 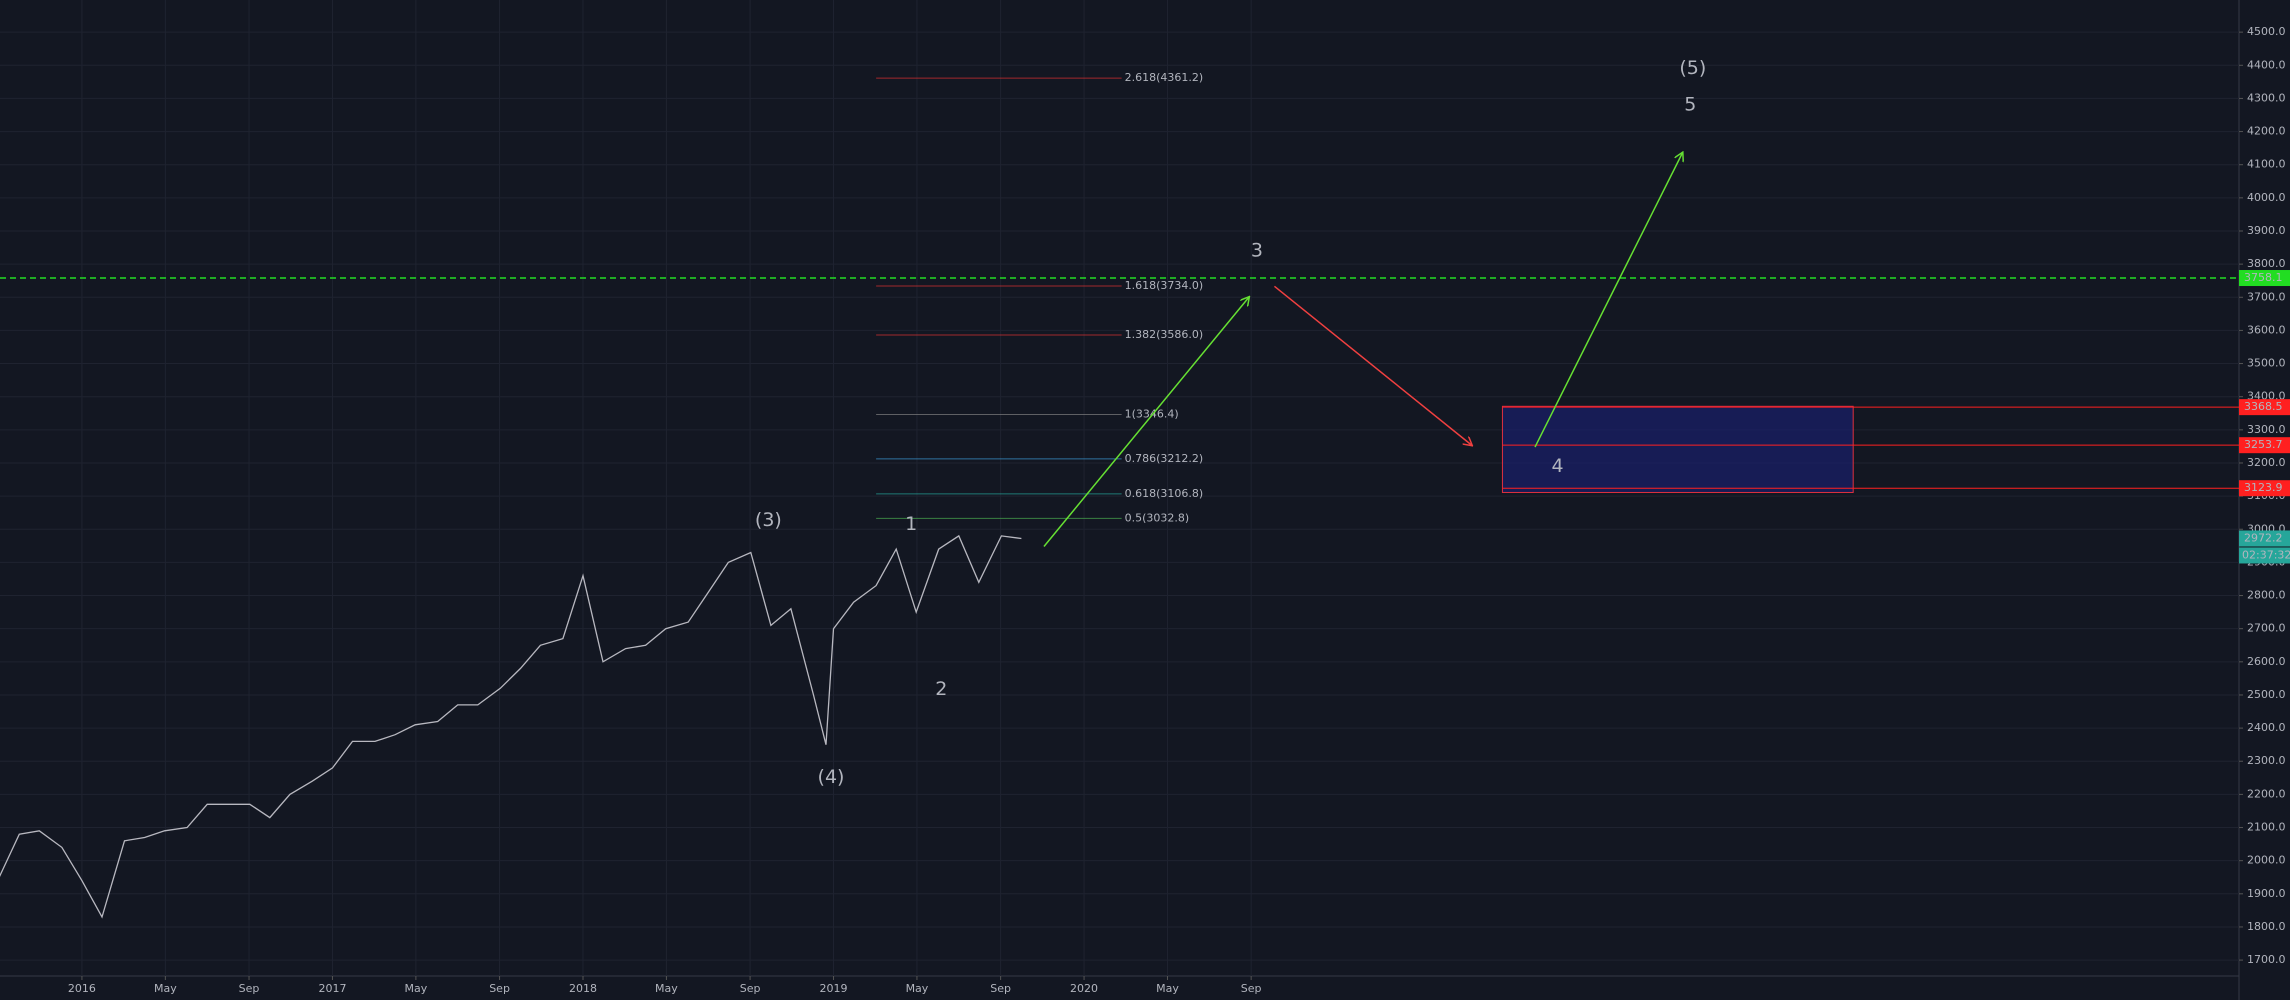 I want to click on last-price-label: 2972.2, so click(x=2263, y=537).